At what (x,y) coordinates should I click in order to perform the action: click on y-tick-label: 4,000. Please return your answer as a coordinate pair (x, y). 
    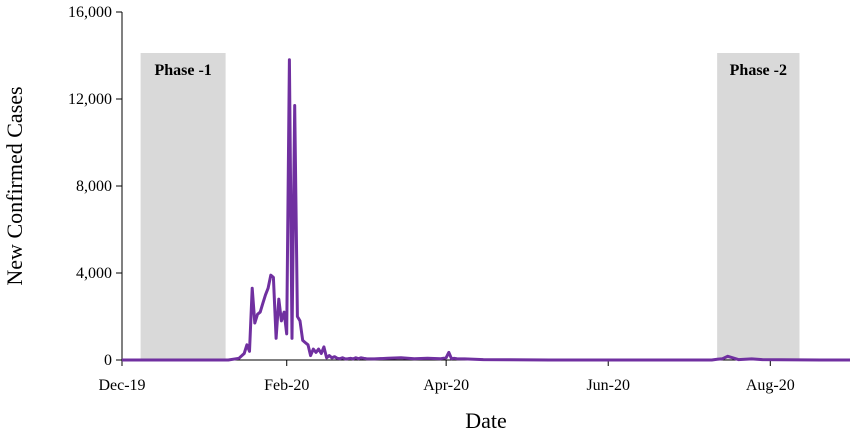
    Looking at the image, I should click on (94, 273).